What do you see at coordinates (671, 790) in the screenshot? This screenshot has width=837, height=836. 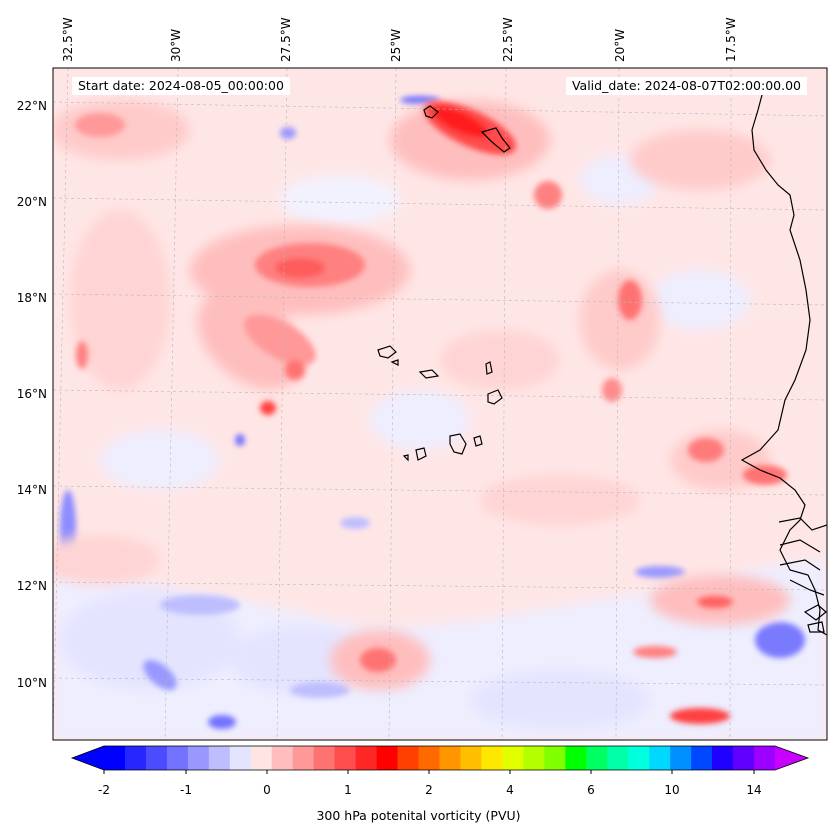 I see `colorbar-tick-label: 10` at bounding box center [671, 790].